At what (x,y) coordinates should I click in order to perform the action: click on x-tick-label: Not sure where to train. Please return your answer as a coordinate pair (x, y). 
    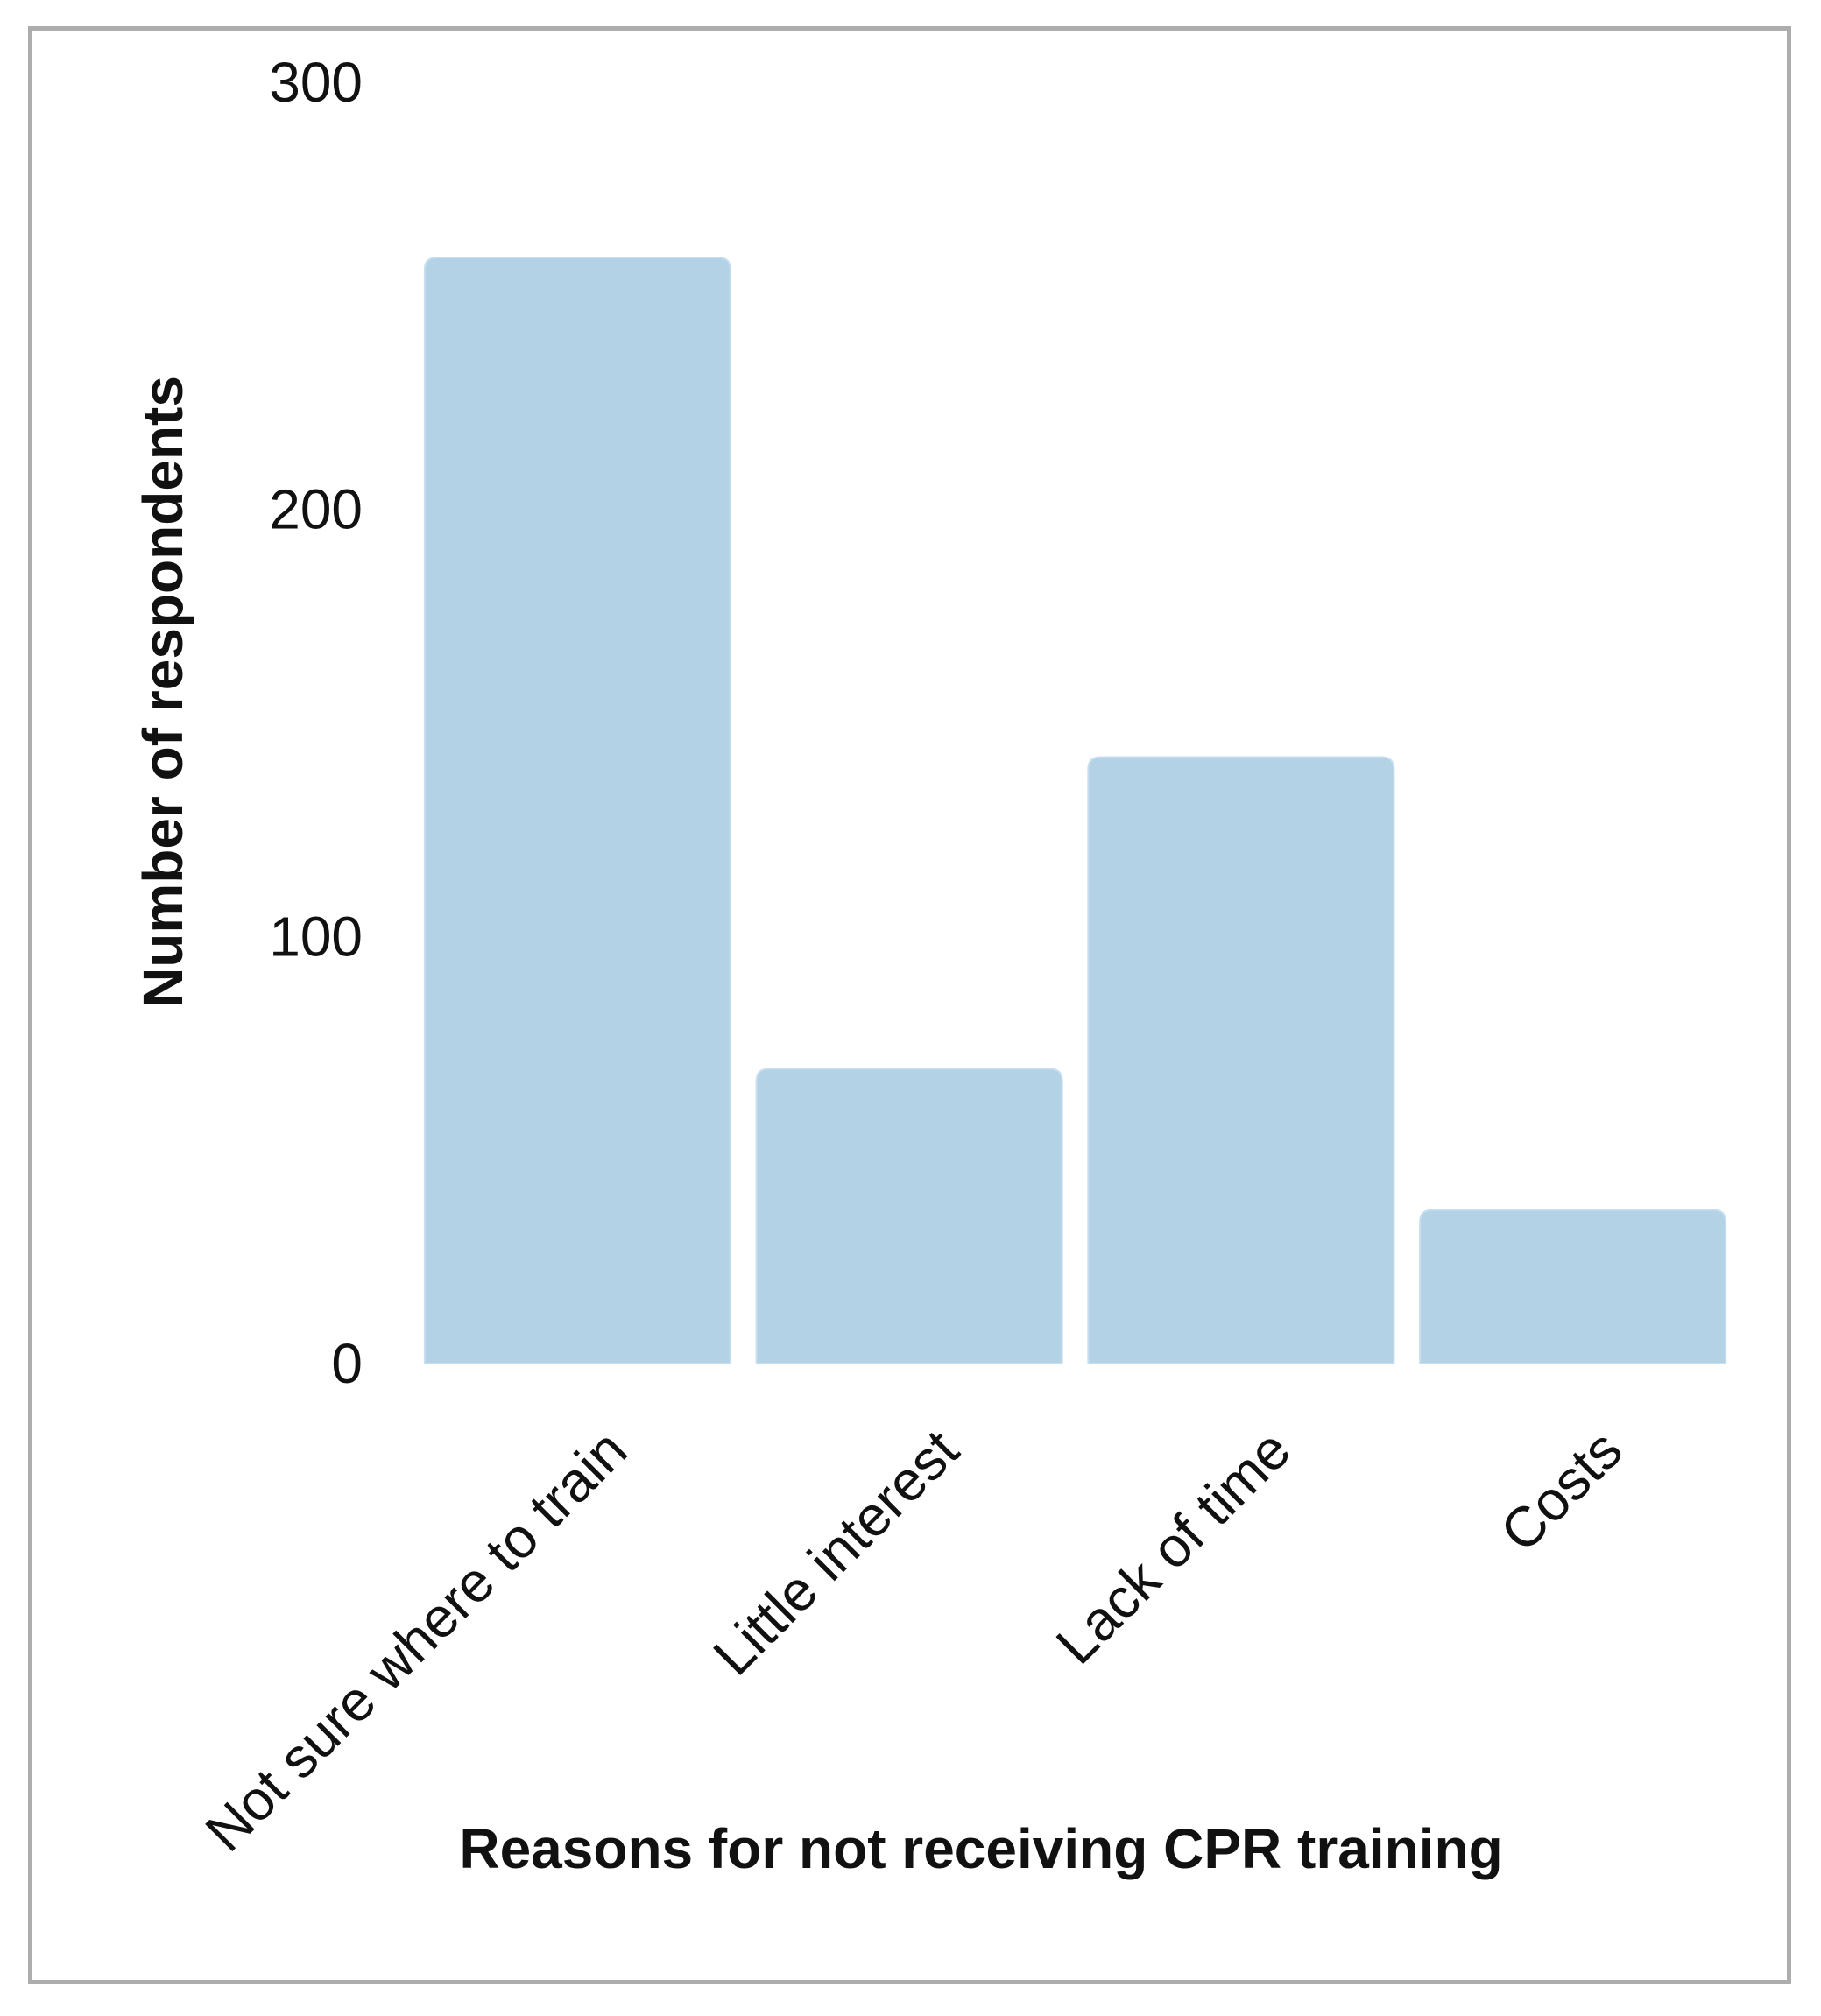
    Looking at the image, I should click on (416, 1641).